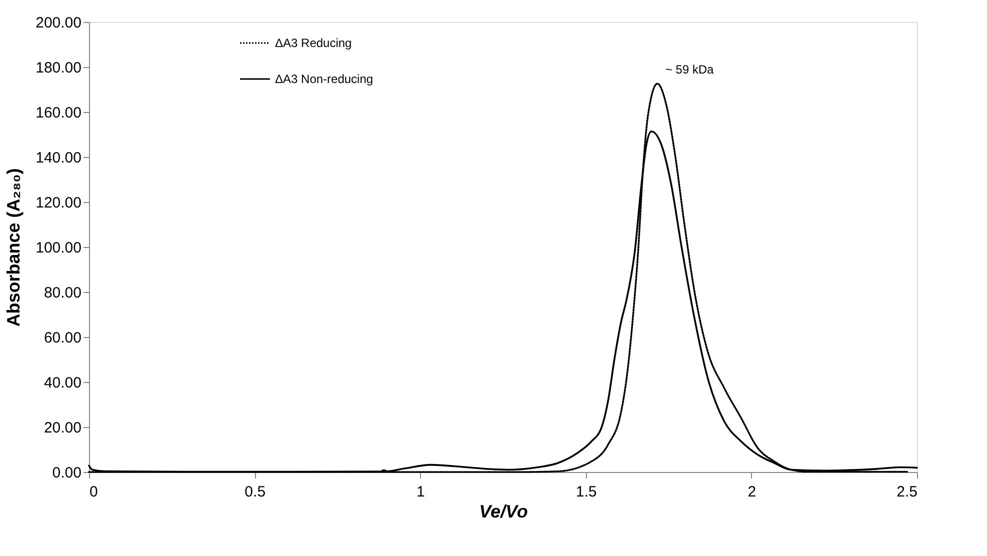 The height and width of the screenshot is (556, 987). Describe the element at coordinates (503, 512) in the screenshot. I see `x-axis-title: Ve/Vo` at that location.